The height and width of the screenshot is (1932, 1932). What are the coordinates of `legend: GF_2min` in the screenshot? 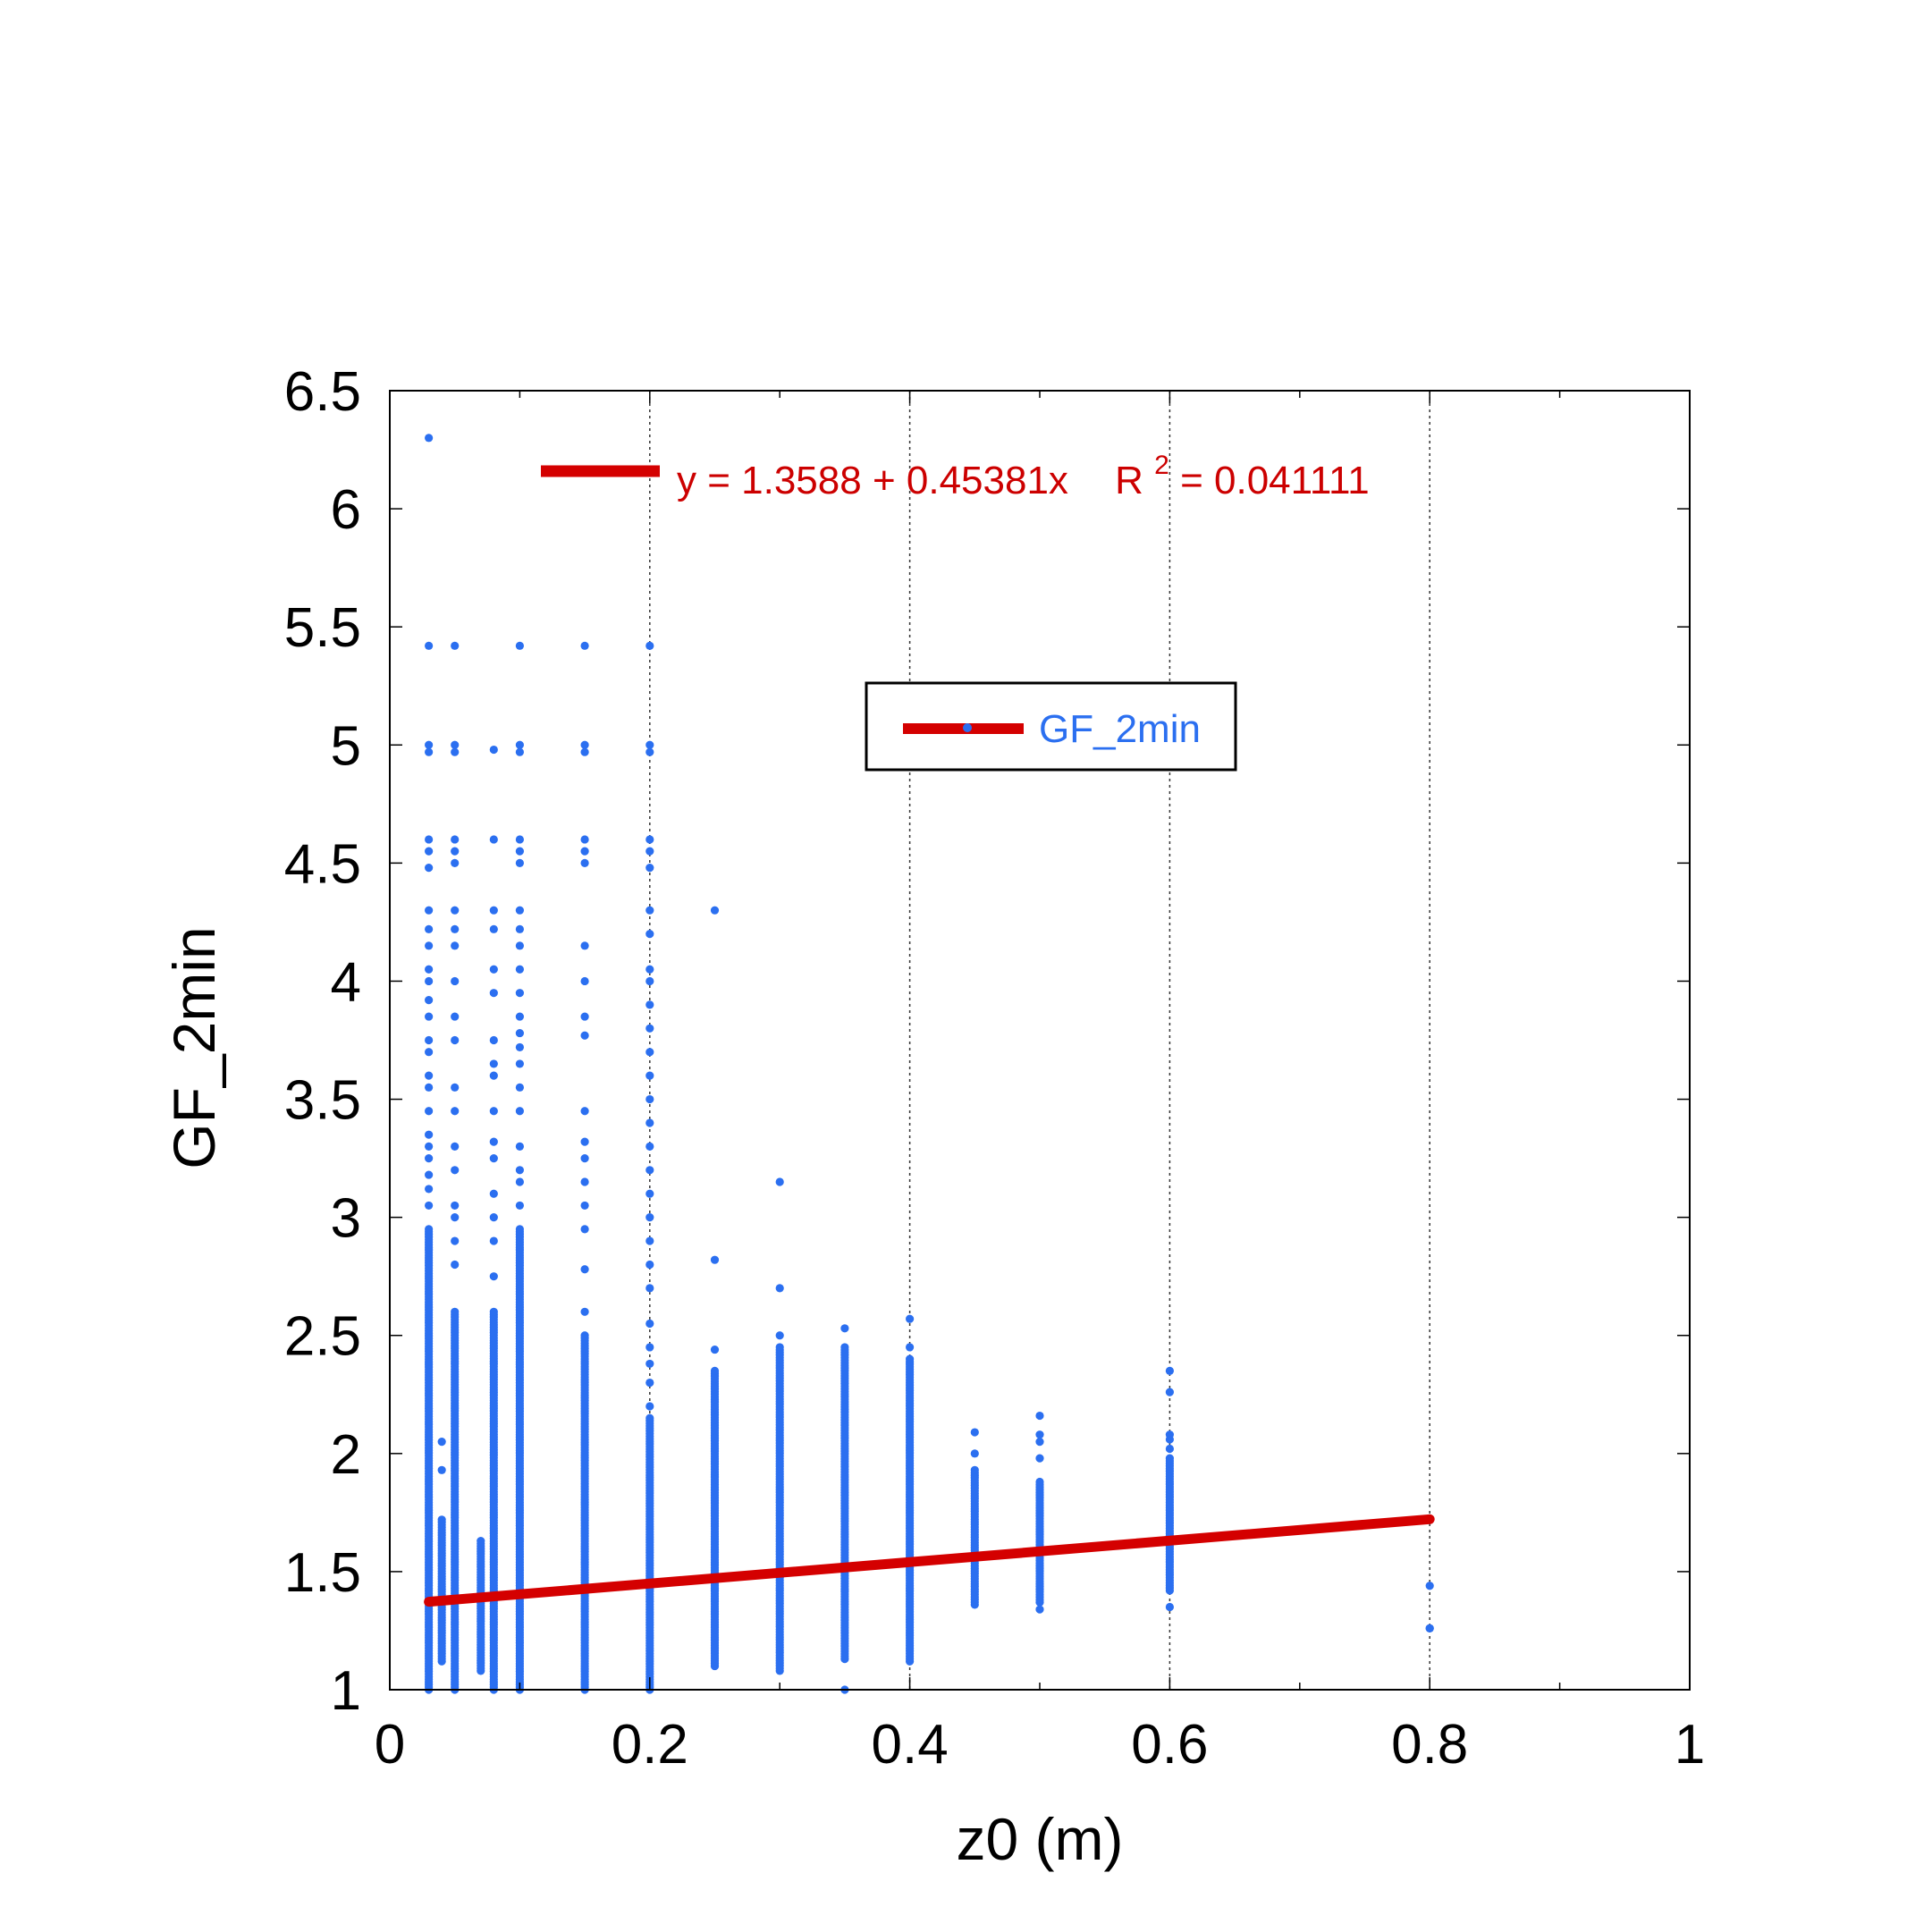 It's located at (1051, 726).